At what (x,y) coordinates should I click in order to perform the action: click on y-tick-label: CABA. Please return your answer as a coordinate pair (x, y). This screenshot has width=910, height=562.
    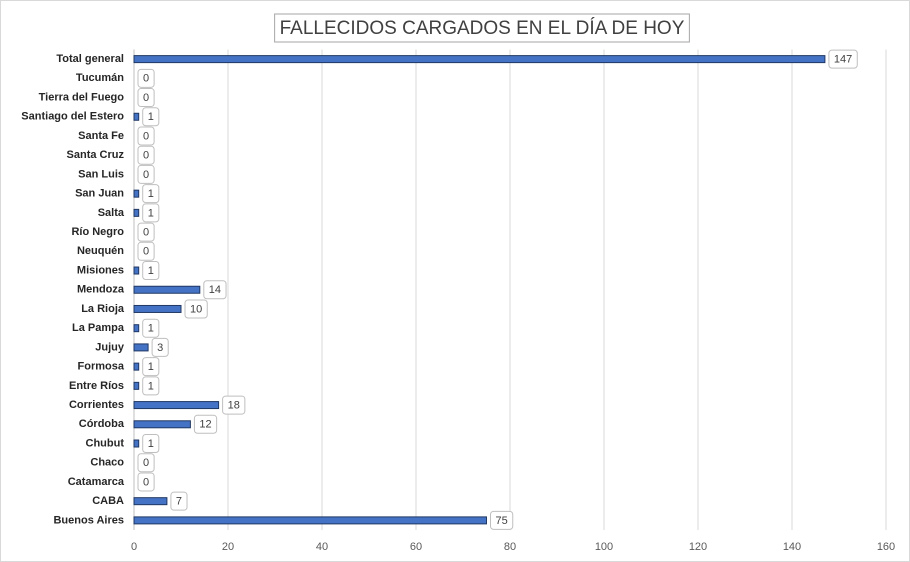
    Looking at the image, I should click on (108, 501).